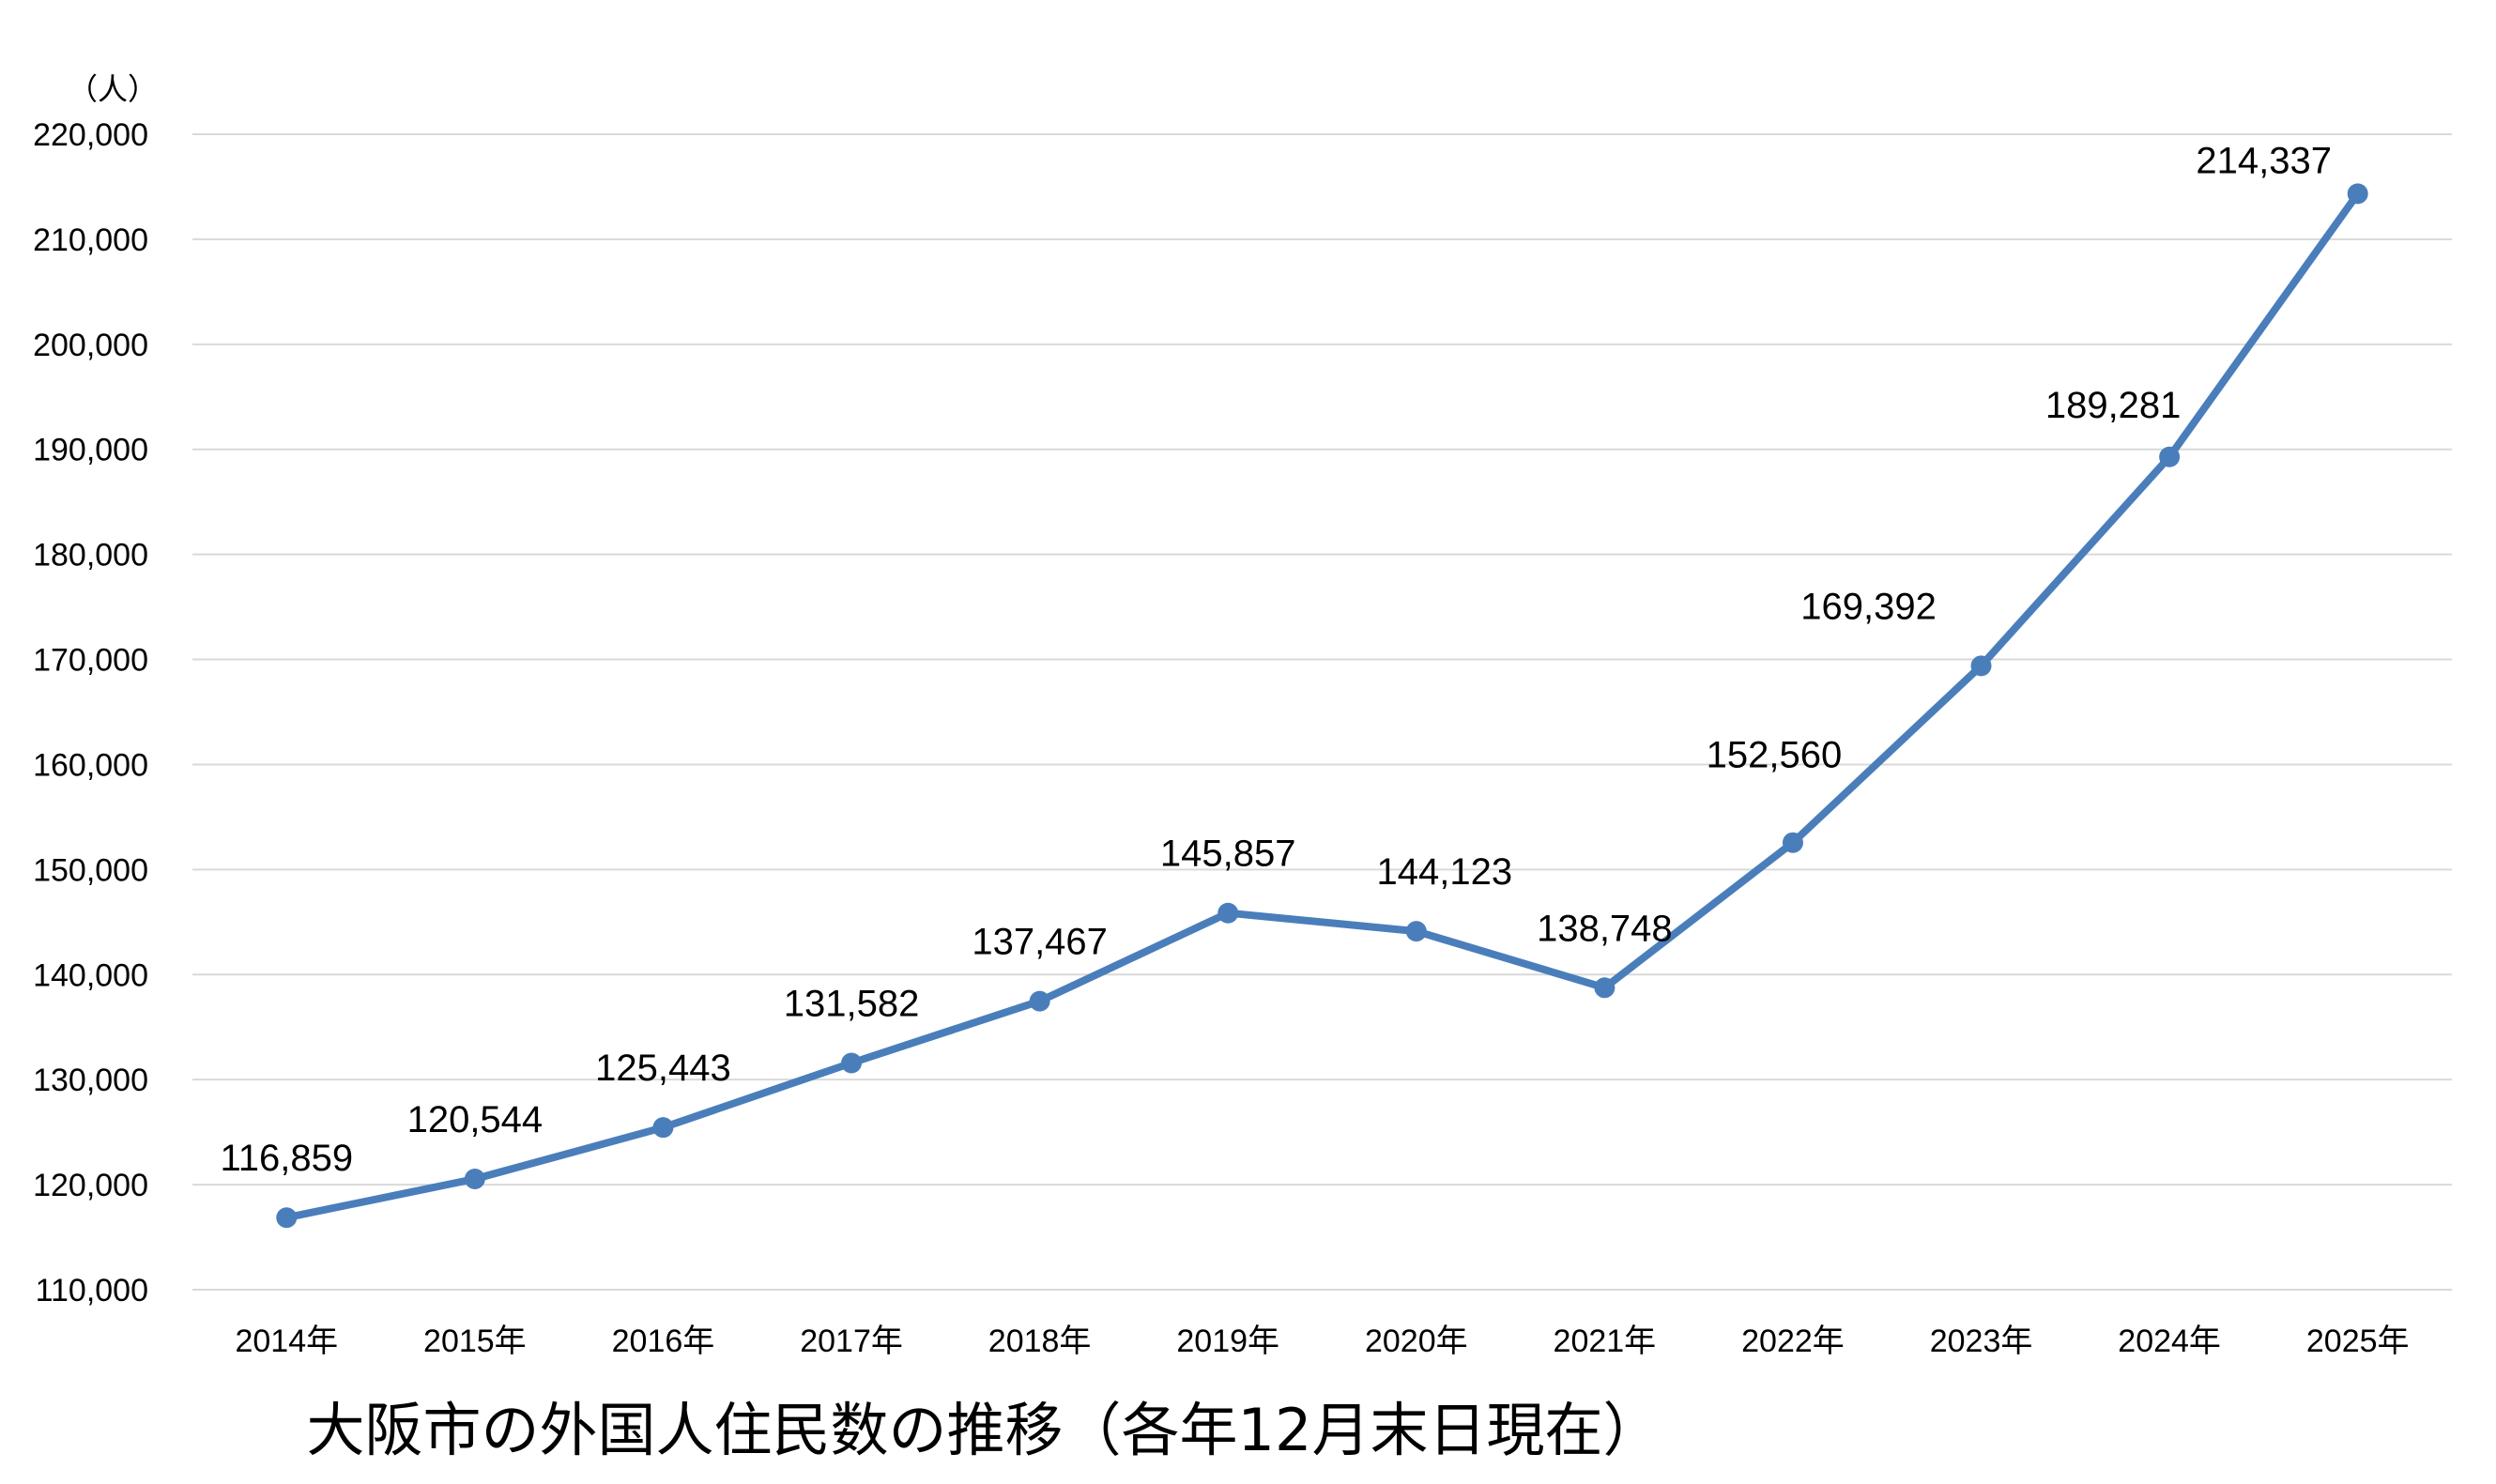 Image resolution: width=2496 pixels, height=1484 pixels. Describe the element at coordinates (90, 870) in the screenshot. I see `y-tick-label: 150,000` at that location.